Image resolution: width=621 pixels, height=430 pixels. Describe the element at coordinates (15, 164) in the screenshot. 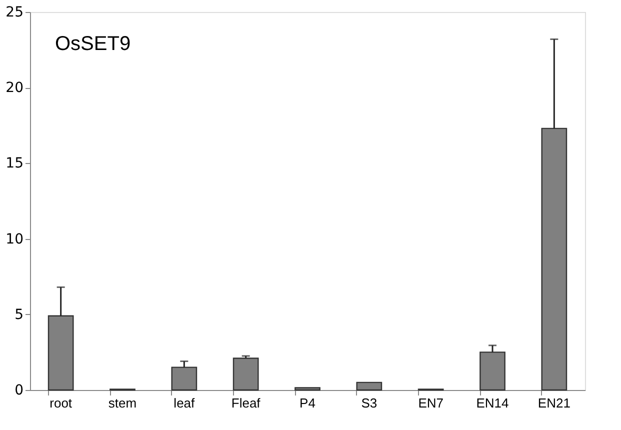

I see `y-tick-label: 15` at that location.